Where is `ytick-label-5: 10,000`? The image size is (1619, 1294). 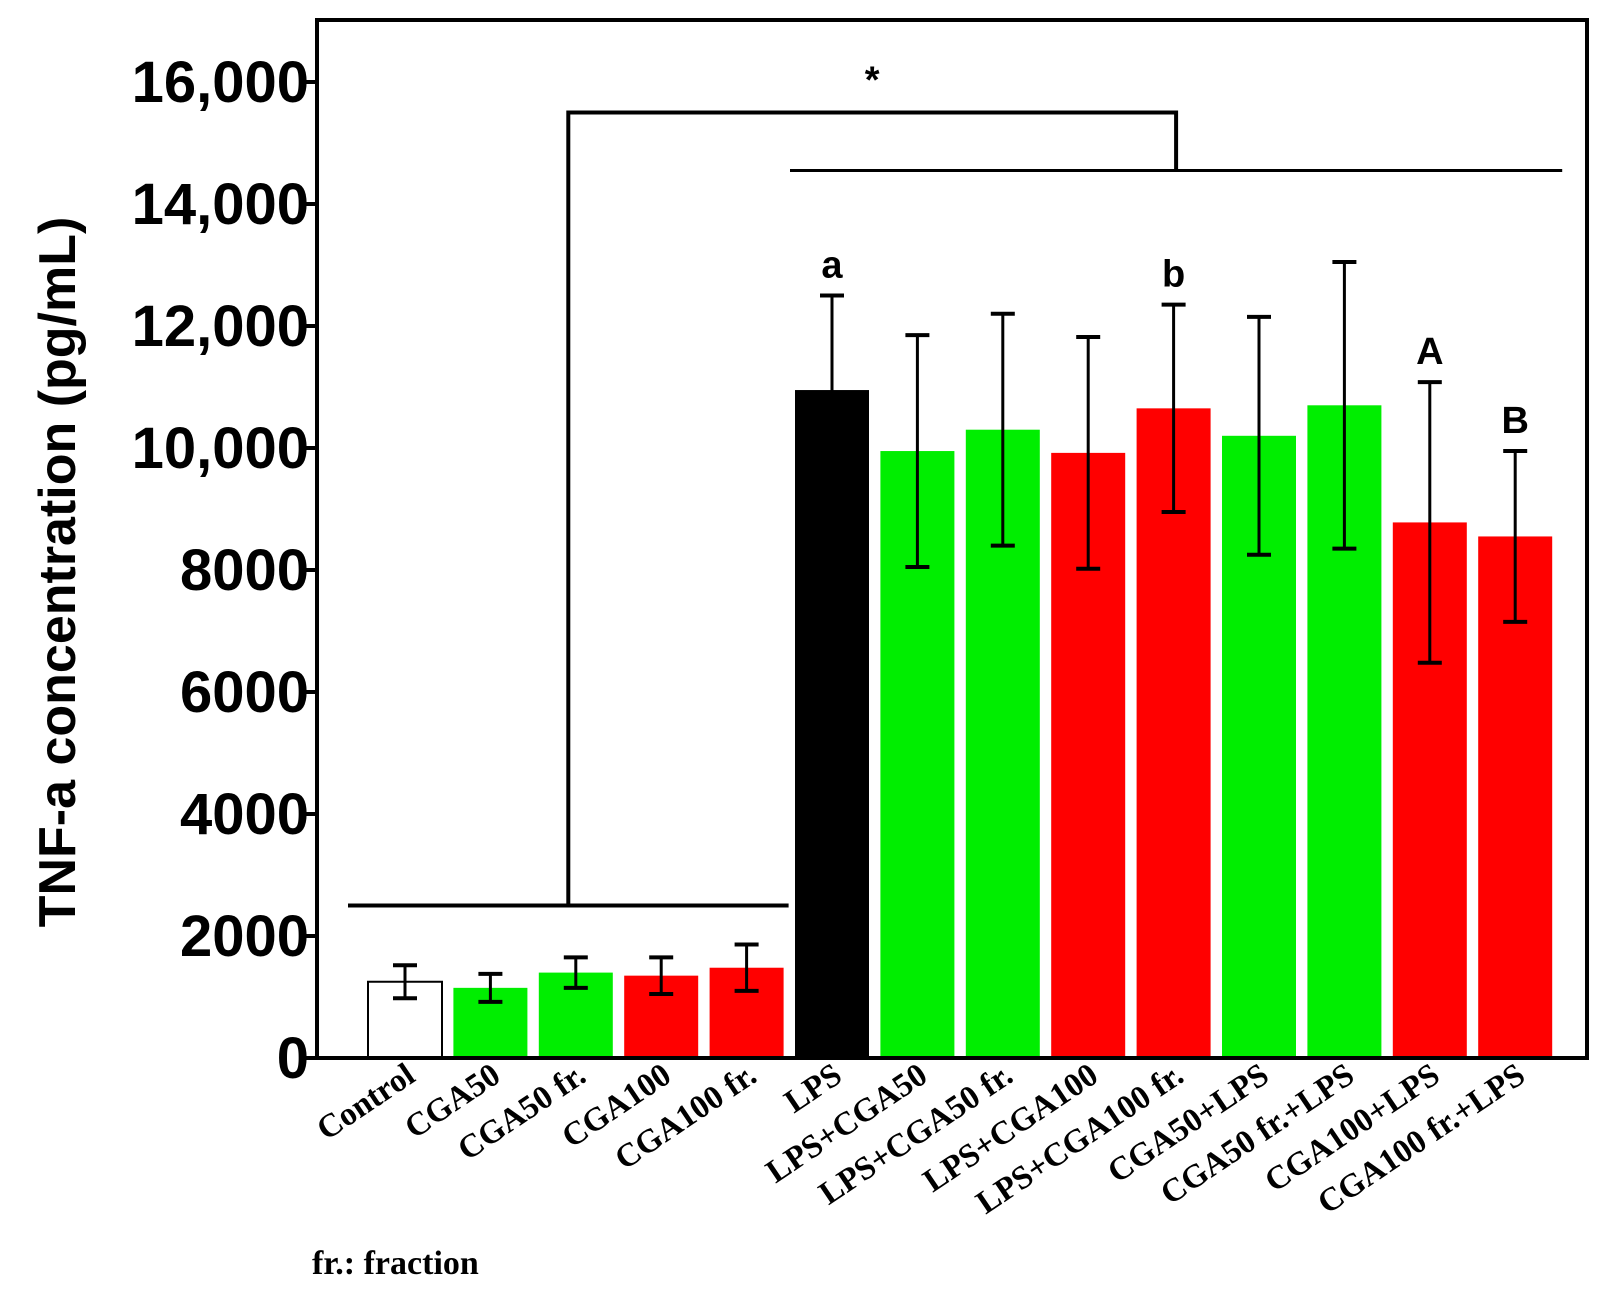 ytick-label-5: 10,000 is located at coordinates (220, 448).